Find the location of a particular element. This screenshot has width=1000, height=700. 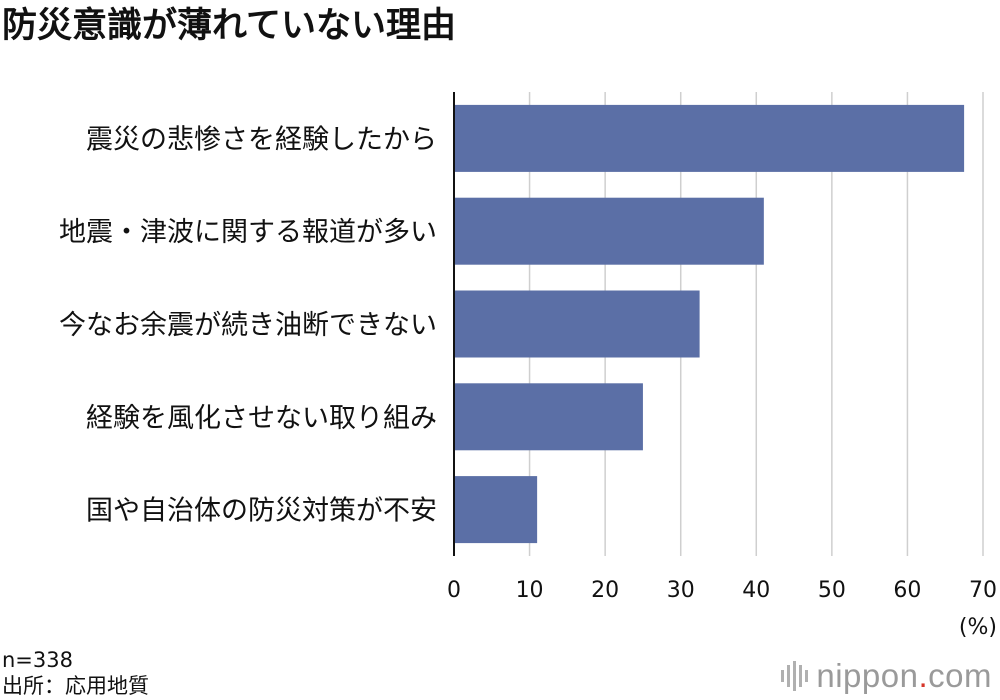

x-tick-label: 70 is located at coordinates (983, 590).